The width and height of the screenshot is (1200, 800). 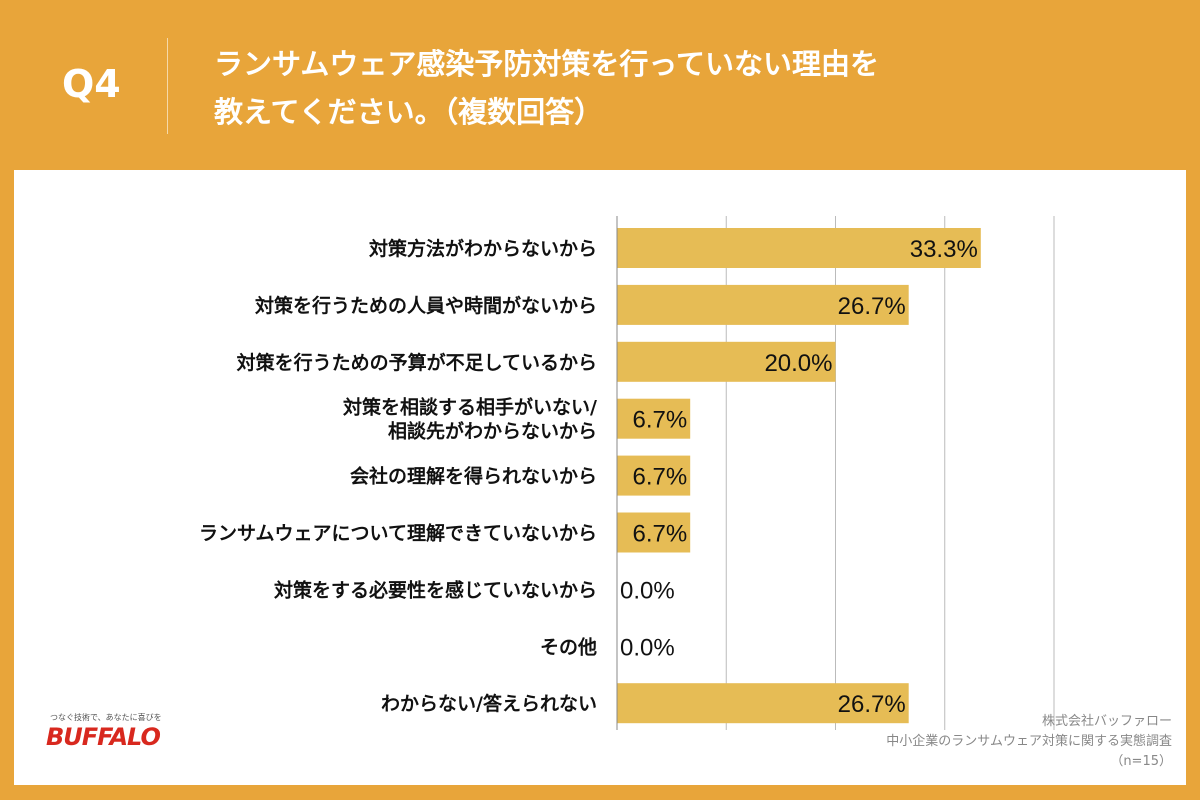 What do you see at coordinates (435, 589) in the screenshot?
I see `category-label: 対策をする必要性を感じていないから` at bounding box center [435, 589].